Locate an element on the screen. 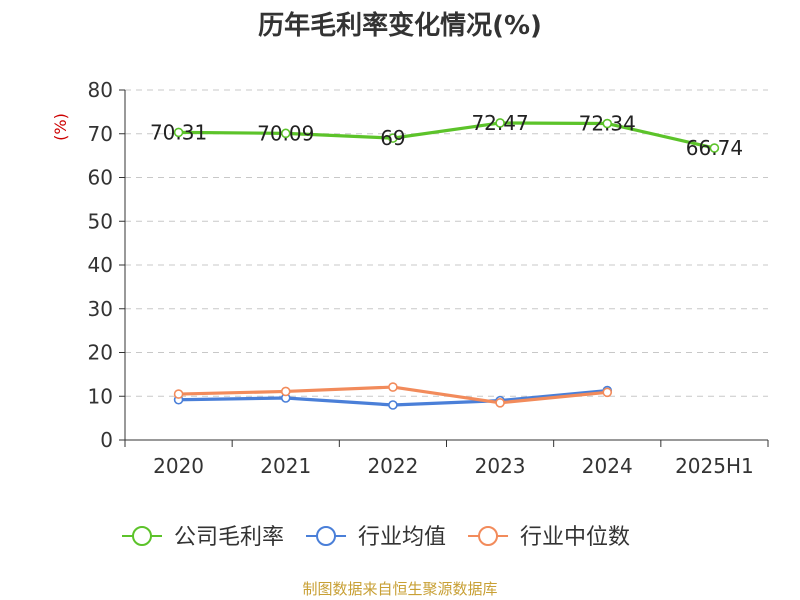 The height and width of the screenshot is (600, 800). source-note: 制图数据来自恒生聚源数据库 is located at coordinates (399, 589).